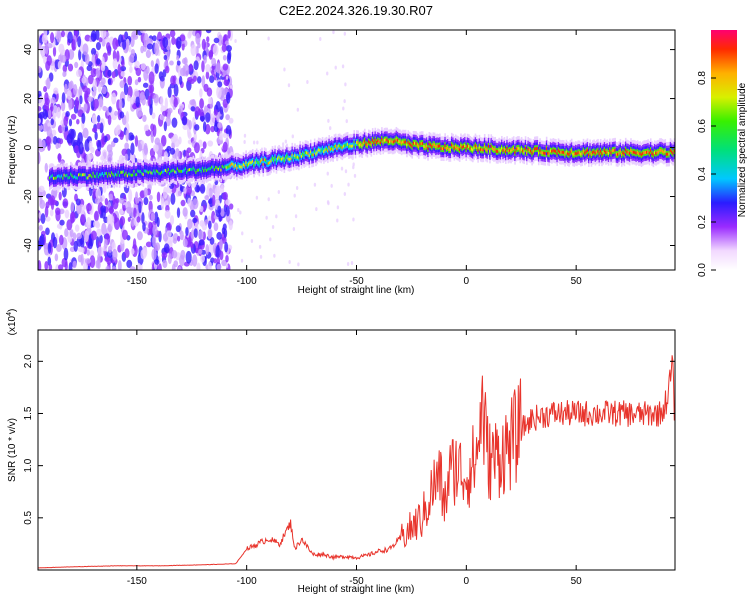  I want to click on heatmap-y-tick-label: -40, so click(28, 245).